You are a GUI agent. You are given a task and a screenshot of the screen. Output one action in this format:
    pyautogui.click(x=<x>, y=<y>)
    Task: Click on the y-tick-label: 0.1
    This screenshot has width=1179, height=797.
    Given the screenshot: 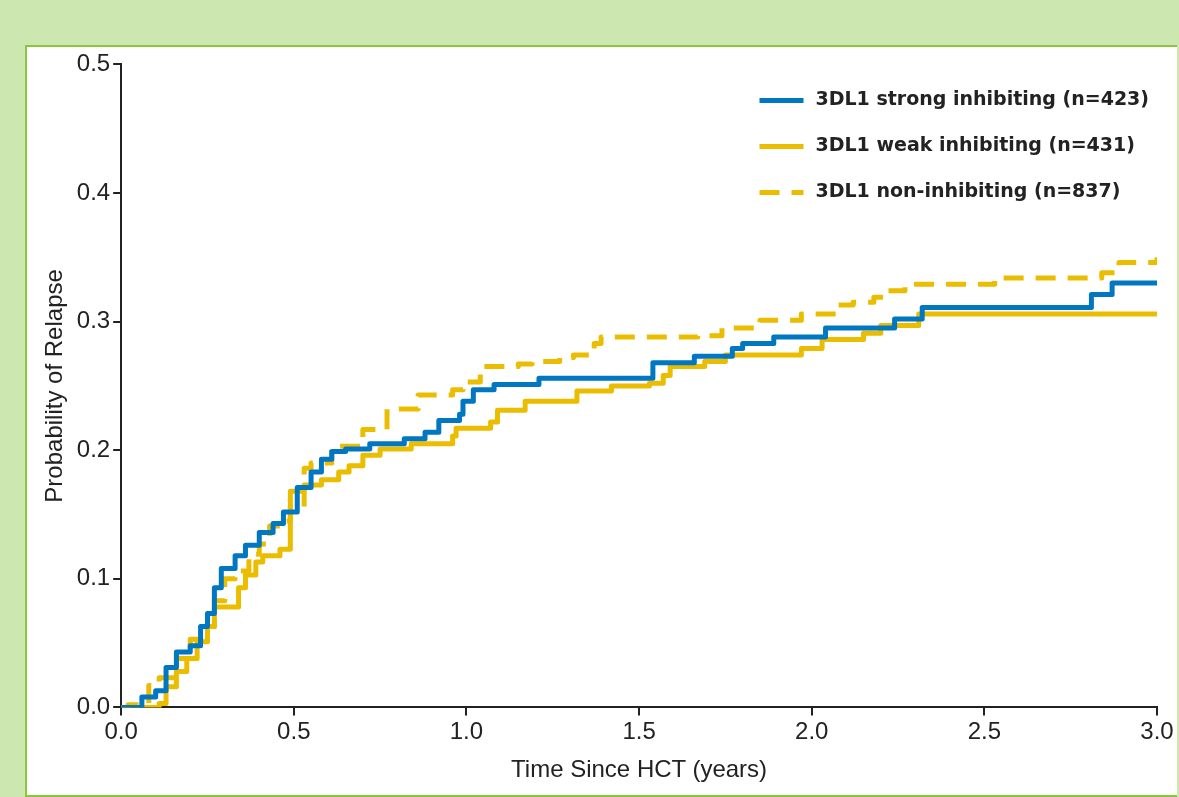 What is the action you would take?
    pyautogui.click(x=93, y=577)
    